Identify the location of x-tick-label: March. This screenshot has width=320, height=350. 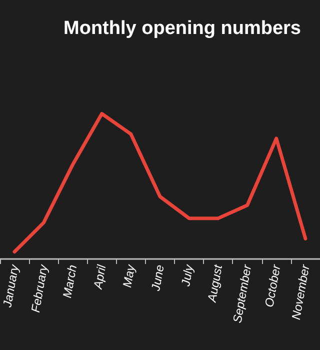
(70, 281).